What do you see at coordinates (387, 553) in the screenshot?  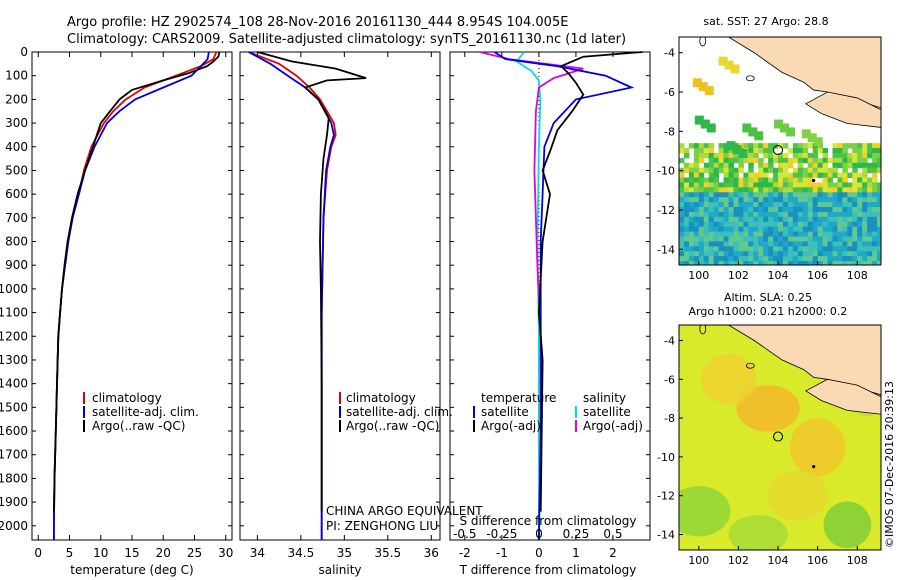 I see `x-tick-label: 35.5` at bounding box center [387, 553].